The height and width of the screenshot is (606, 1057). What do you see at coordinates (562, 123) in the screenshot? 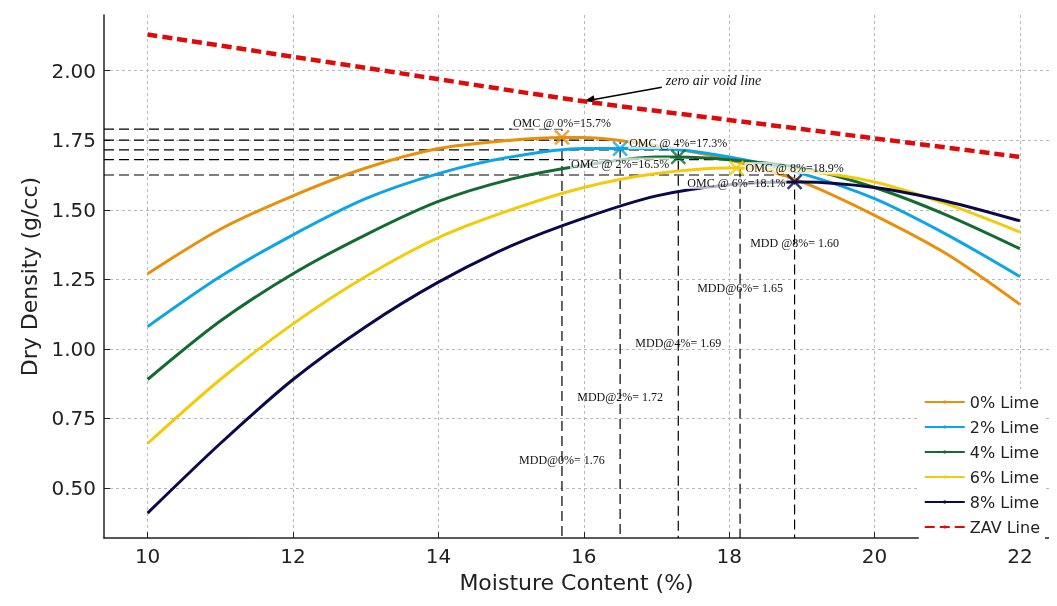
I see `annotation: OMC @ 0%=15.7%` at bounding box center [562, 123].